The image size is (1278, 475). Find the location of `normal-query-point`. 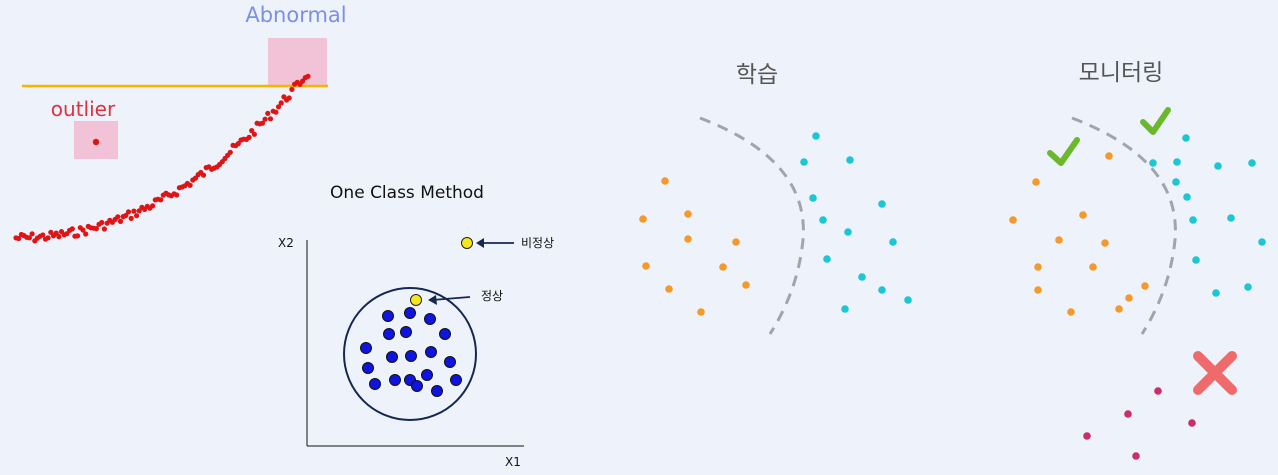

normal-query-point is located at coordinates (416, 300).